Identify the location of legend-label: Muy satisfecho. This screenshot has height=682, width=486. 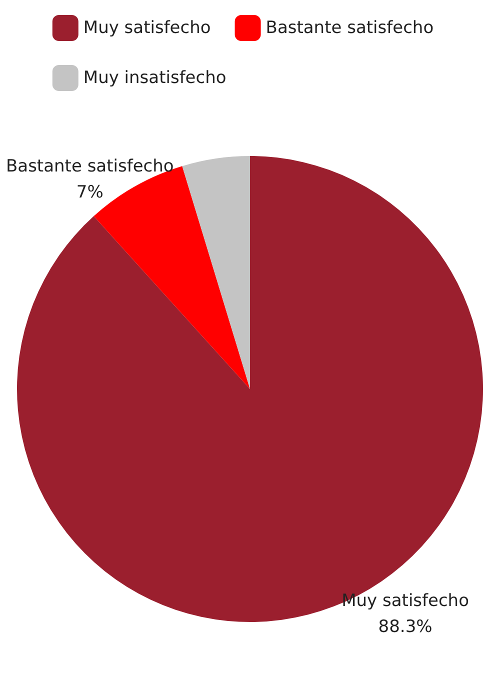
(147, 28).